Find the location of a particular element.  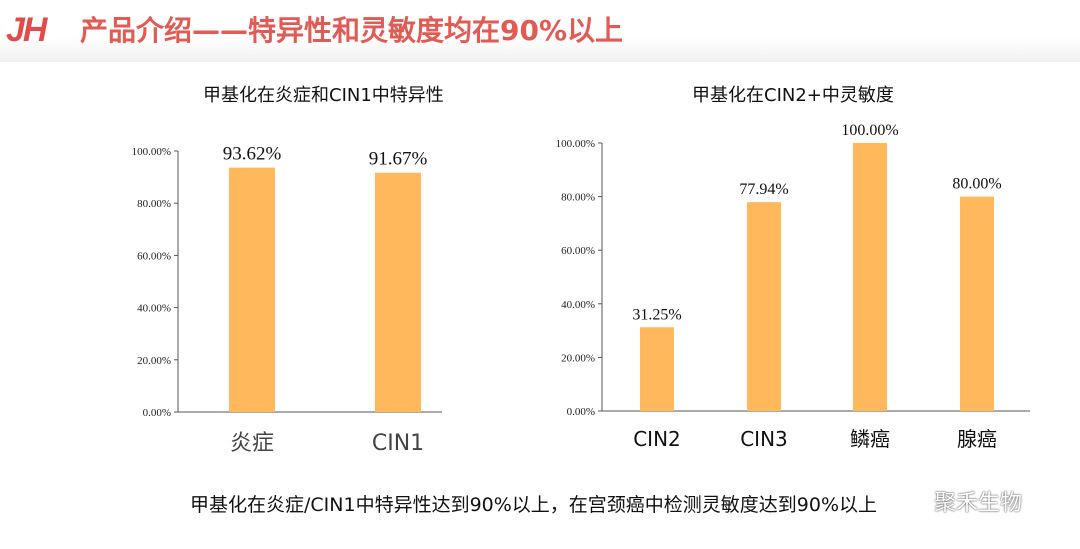

watermark-text: 聚禾生物 is located at coordinates (978, 503).